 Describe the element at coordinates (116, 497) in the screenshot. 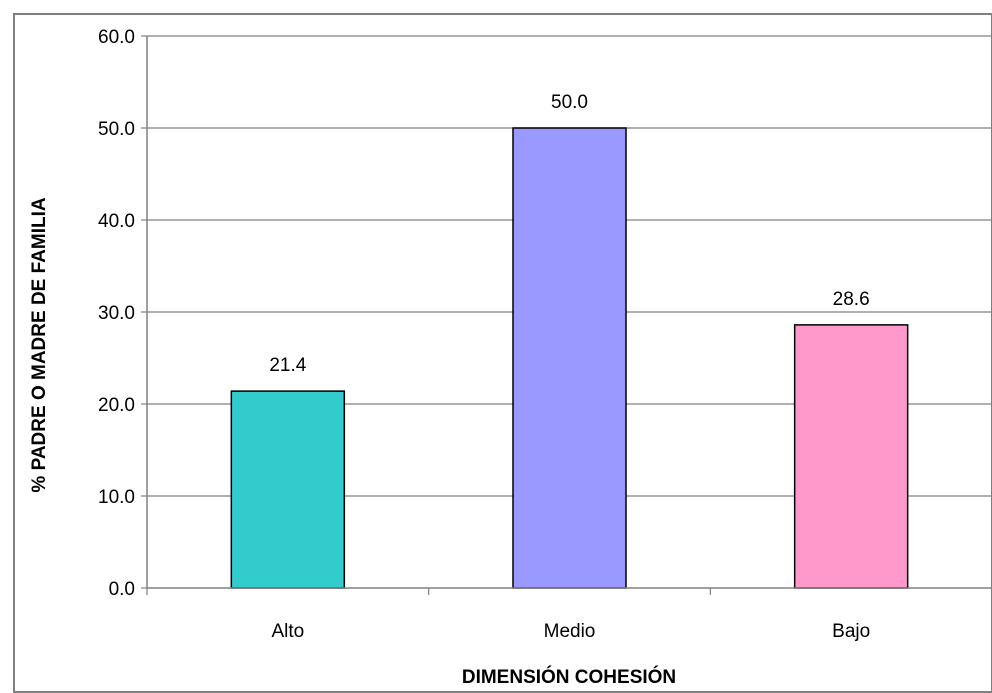

I see `y-tick-label: 10.0` at that location.